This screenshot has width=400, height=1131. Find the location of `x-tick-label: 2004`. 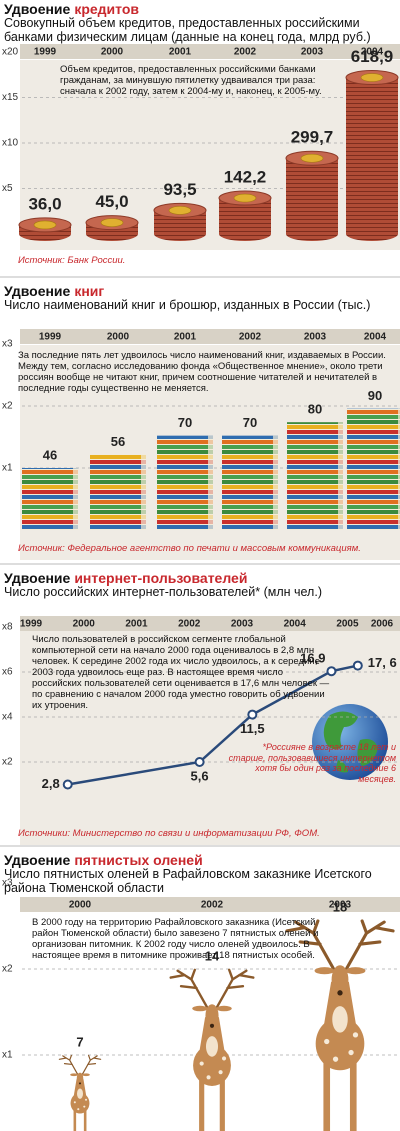

x-tick-label: 2004 is located at coordinates (375, 337).